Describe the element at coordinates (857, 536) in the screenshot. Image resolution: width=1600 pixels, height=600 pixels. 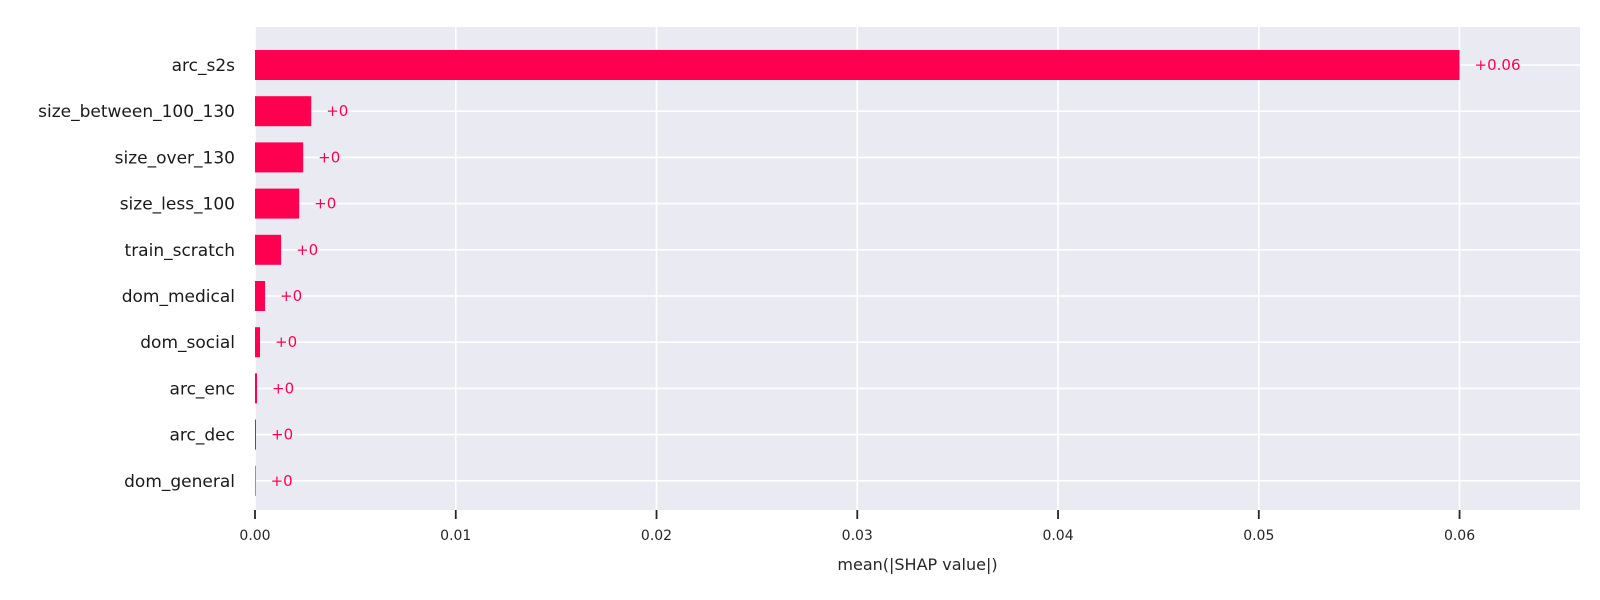
I see `x-tick-label: 0.03` at that location.